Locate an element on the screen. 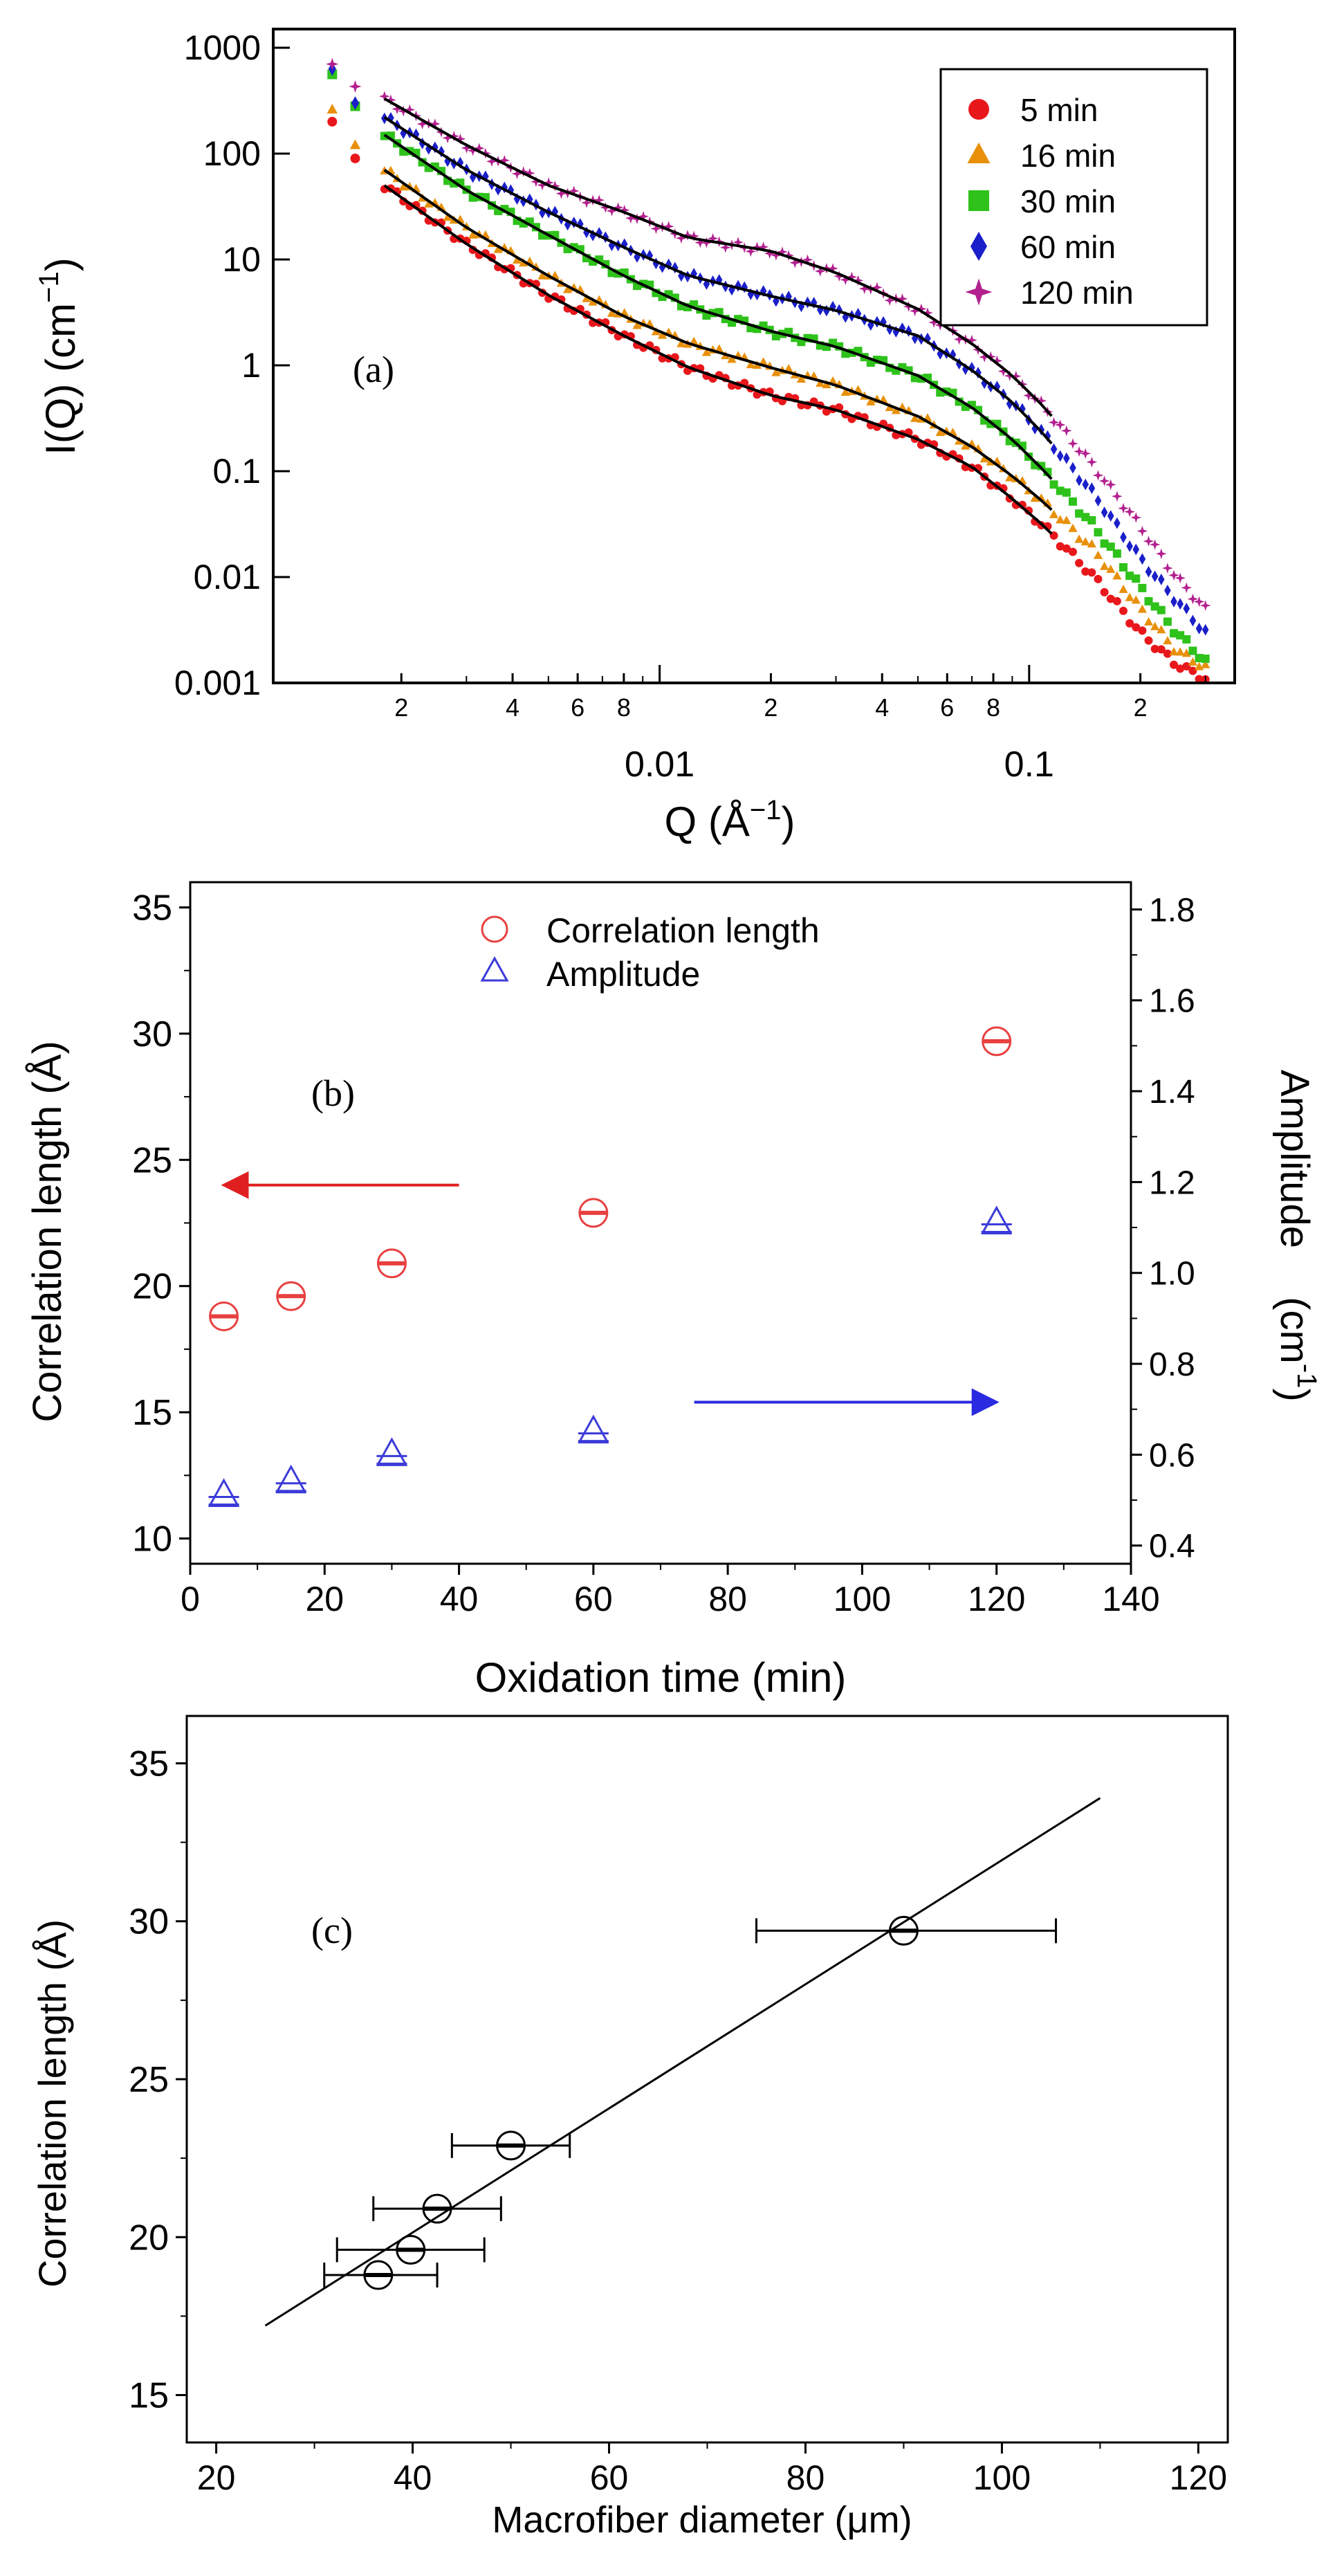  legend-marker-60-min is located at coordinates (978, 247).